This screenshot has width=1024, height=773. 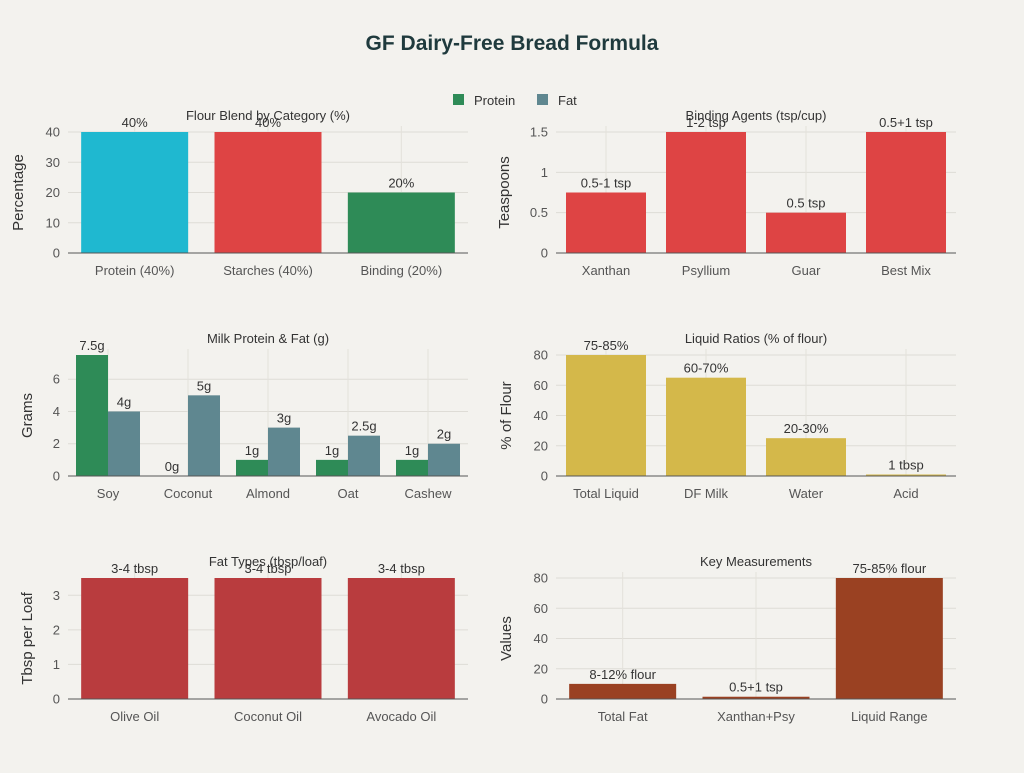 What do you see at coordinates (756, 716) in the screenshot?
I see `x-tick-label: Xanthan+Psy` at bounding box center [756, 716].